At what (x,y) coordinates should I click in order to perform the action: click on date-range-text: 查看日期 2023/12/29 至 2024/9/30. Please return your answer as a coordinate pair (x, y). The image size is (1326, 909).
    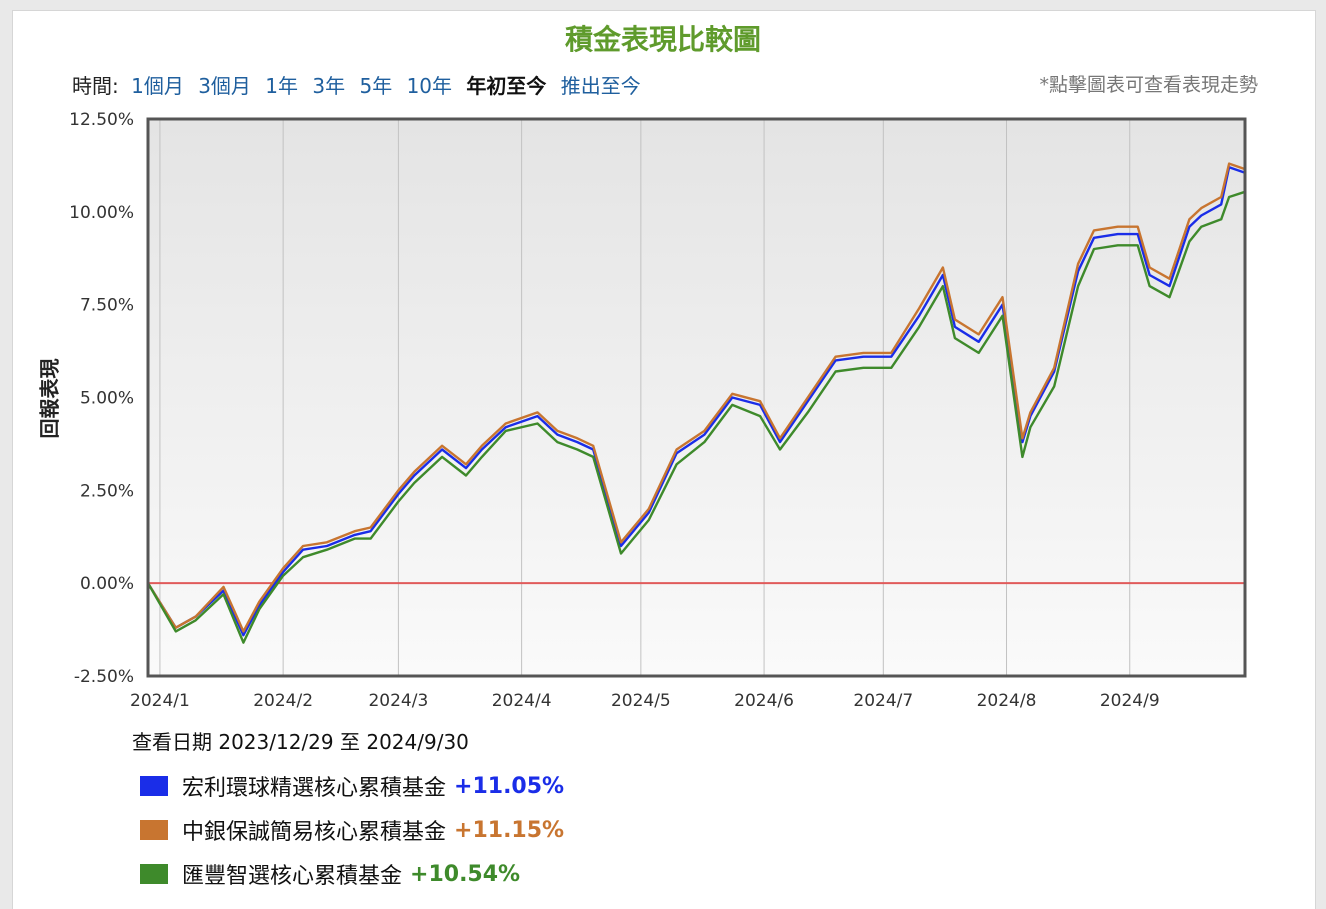
    Looking at the image, I should click on (300, 742).